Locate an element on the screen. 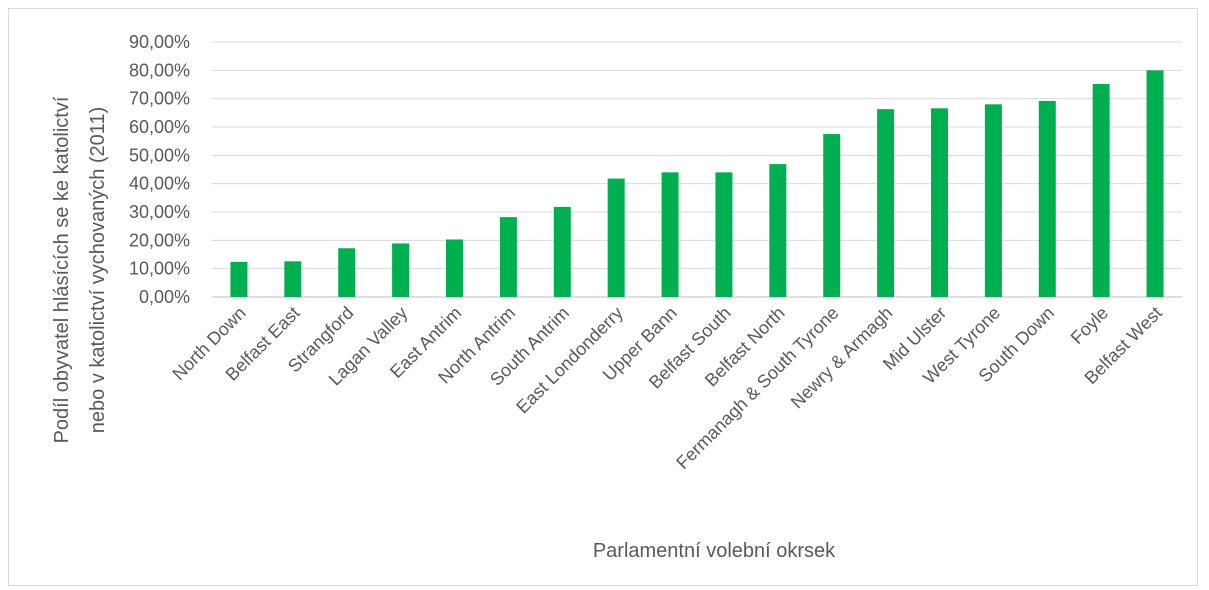 This screenshot has height=590, width=1209. y-tick-label: 50,00% is located at coordinates (159, 155).